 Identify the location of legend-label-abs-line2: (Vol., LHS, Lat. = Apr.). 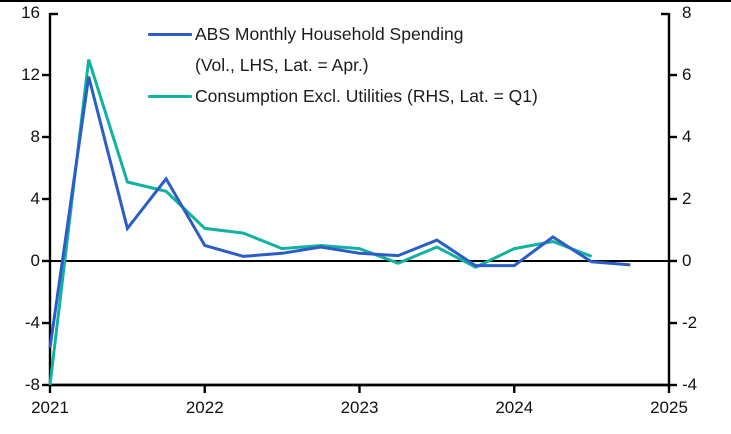
(282, 65).